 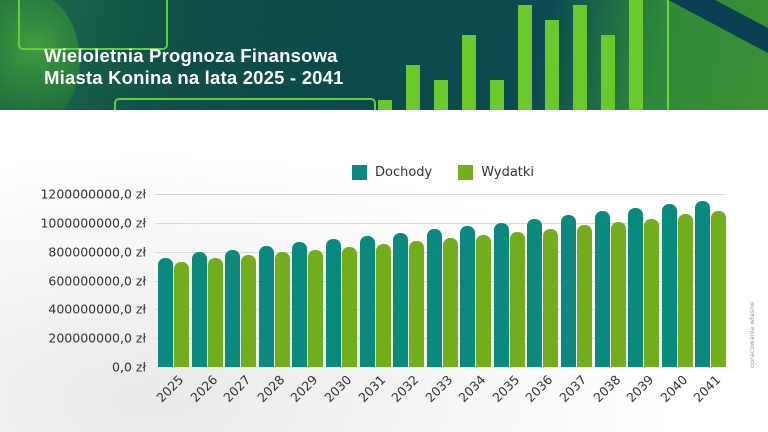 I want to click on bar-wydatki-2034, so click(x=484, y=301).